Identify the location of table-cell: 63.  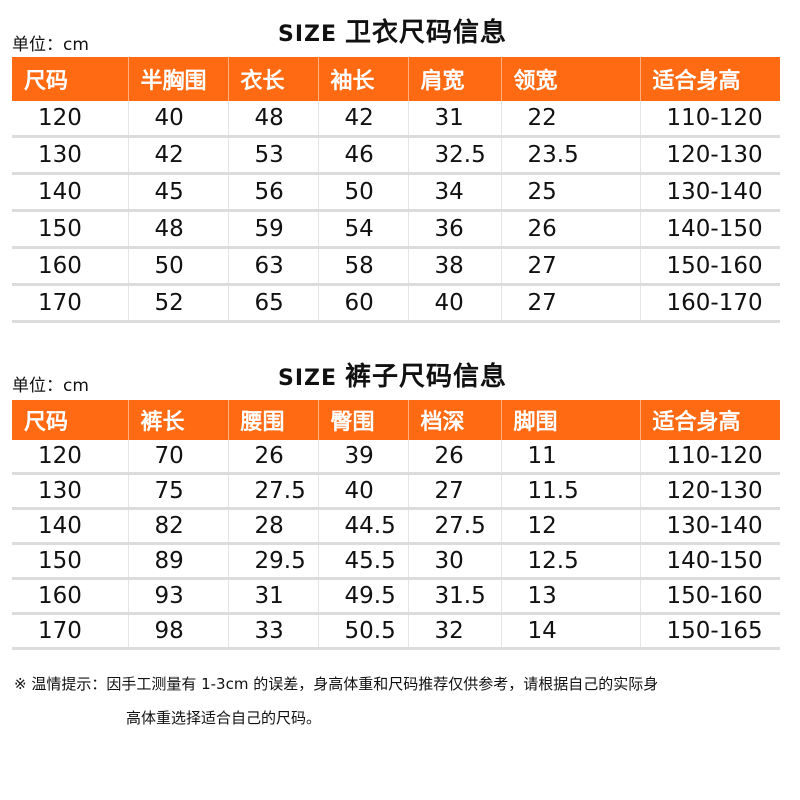
(272, 266).